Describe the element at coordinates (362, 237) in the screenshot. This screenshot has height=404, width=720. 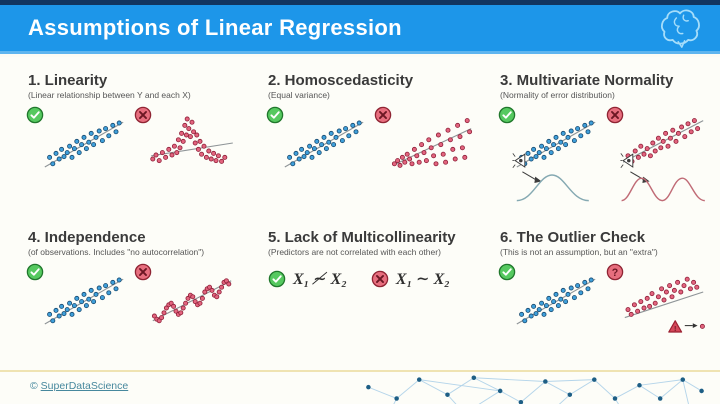
I see `panel-title: 5. Lack of Multicollinearity` at that location.